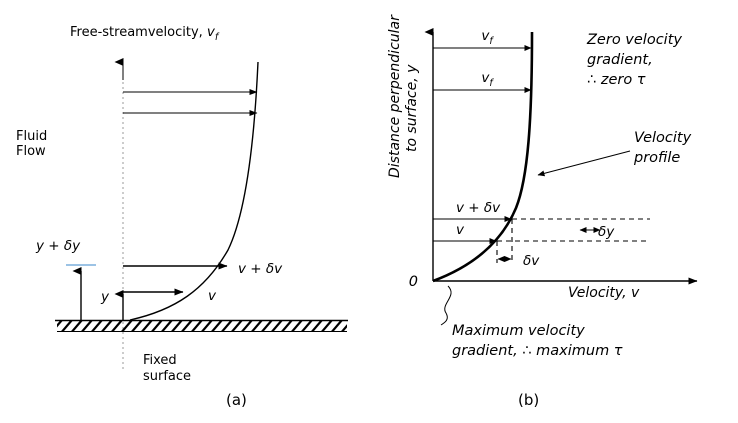  Describe the element at coordinates (604, 293) in the screenshot. I see `panel-b-x-axis-label: Velocity, v` at that location.